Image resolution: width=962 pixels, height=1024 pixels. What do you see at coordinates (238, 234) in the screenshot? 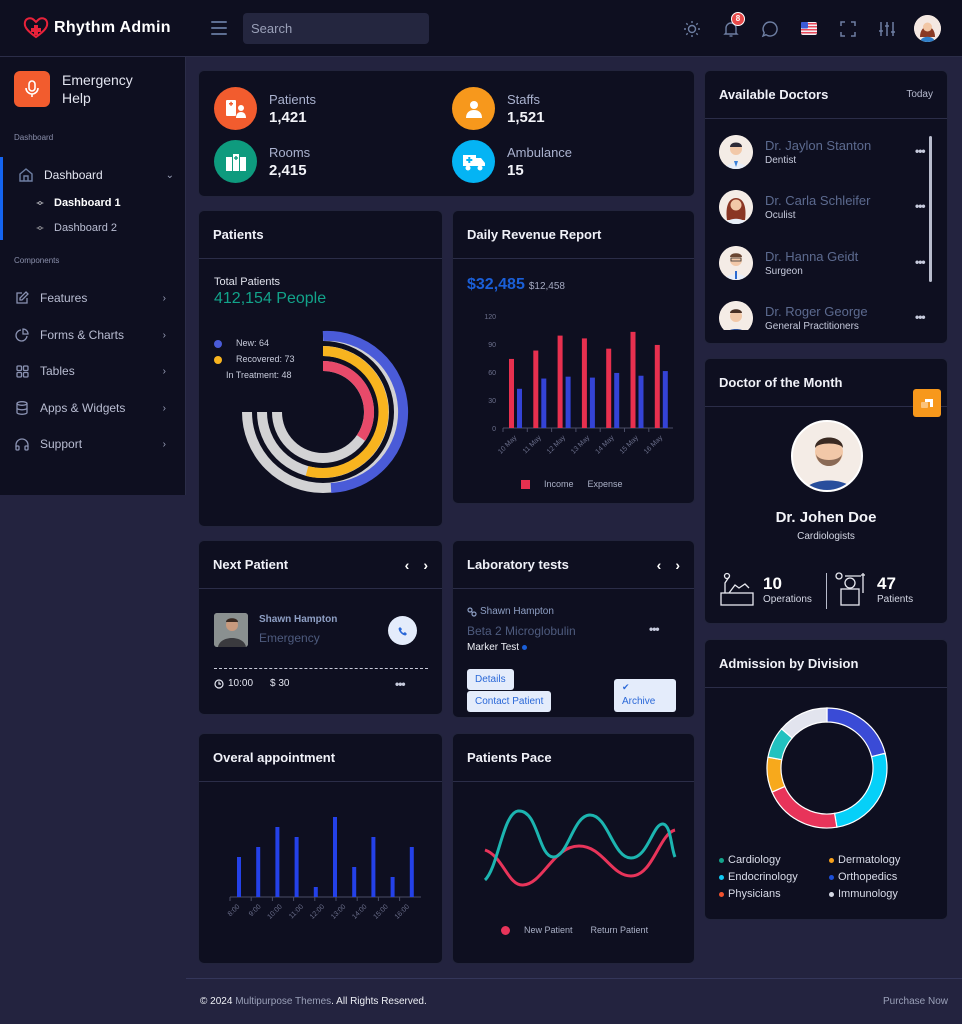
I see `card-title: Patients` at bounding box center [238, 234].